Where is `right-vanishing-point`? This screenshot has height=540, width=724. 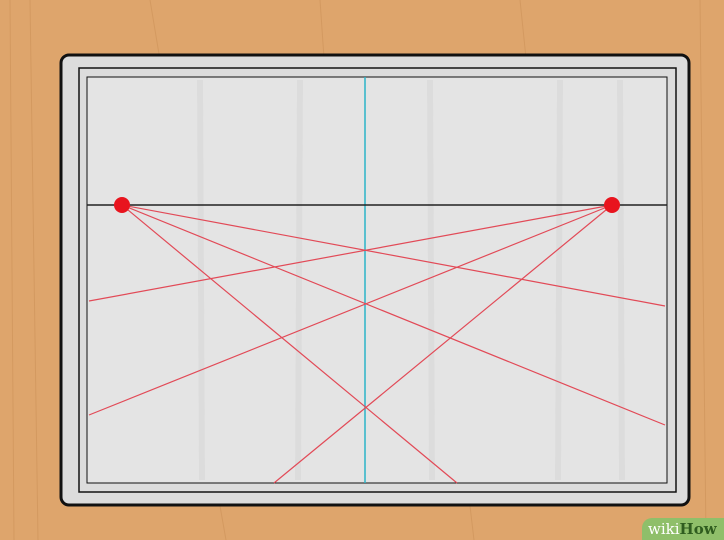
right-vanishing-point is located at coordinates (612, 205).